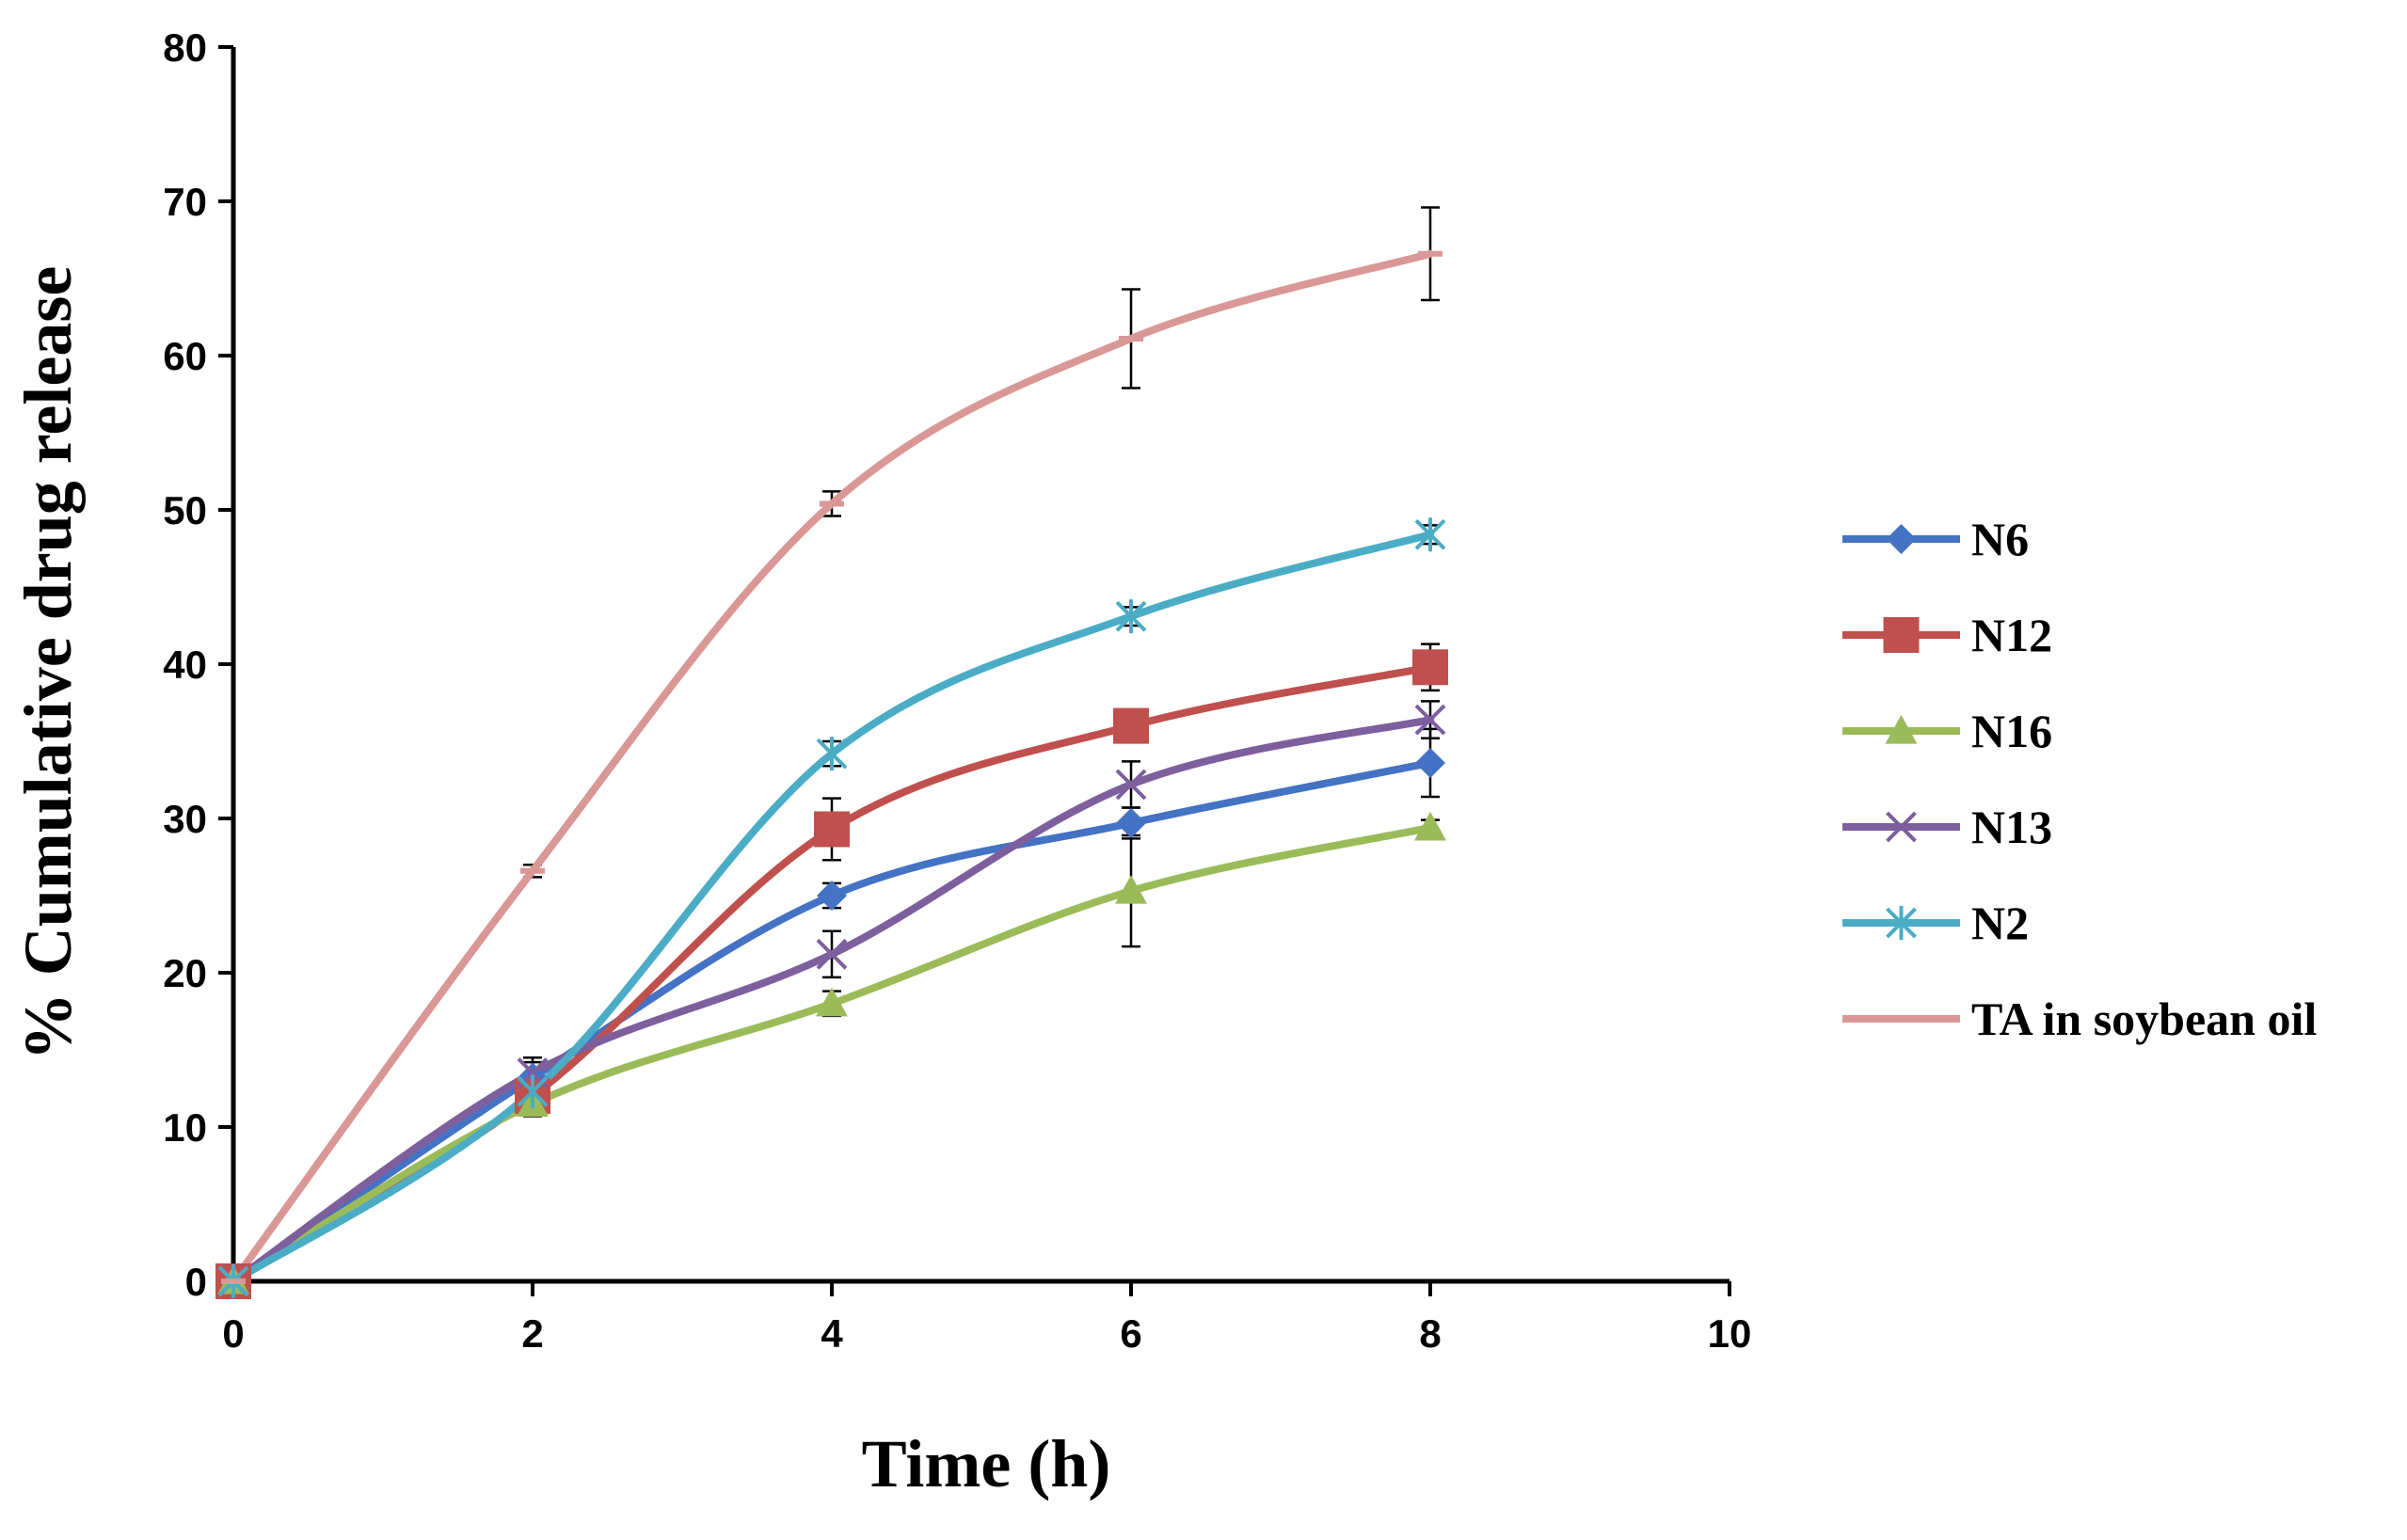  What do you see at coordinates (2012, 635) in the screenshot?
I see `legend-label: N12` at bounding box center [2012, 635].